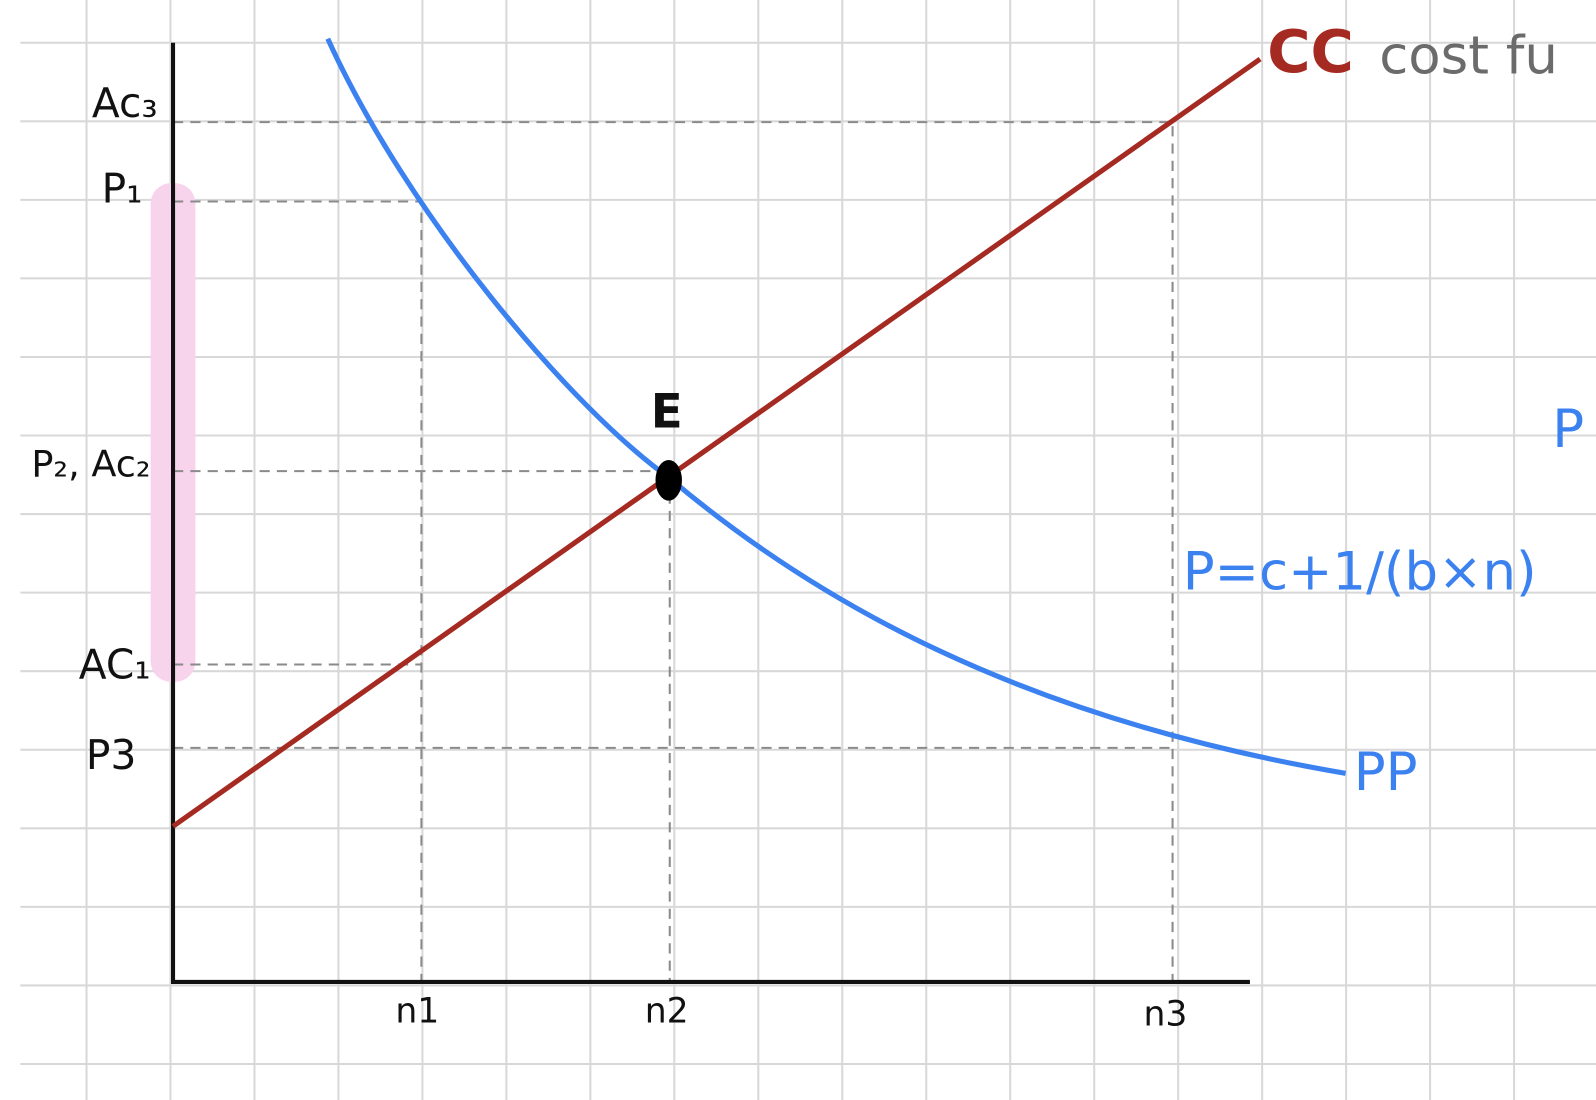  Describe the element at coordinates (667, 413) in the screenshot. I see `point-label: E` at that location.